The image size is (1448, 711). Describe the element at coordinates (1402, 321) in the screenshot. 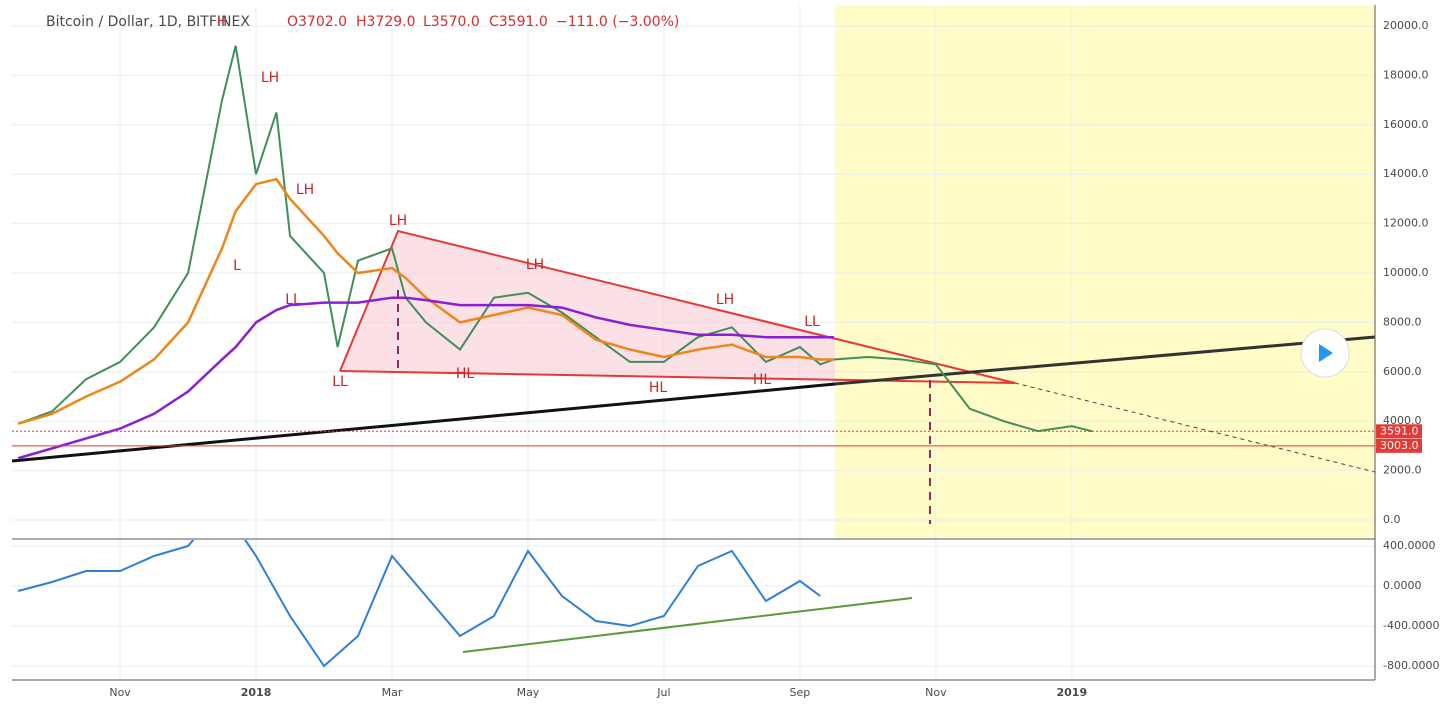

I see `y-tick-label: 8000.0` at that location.